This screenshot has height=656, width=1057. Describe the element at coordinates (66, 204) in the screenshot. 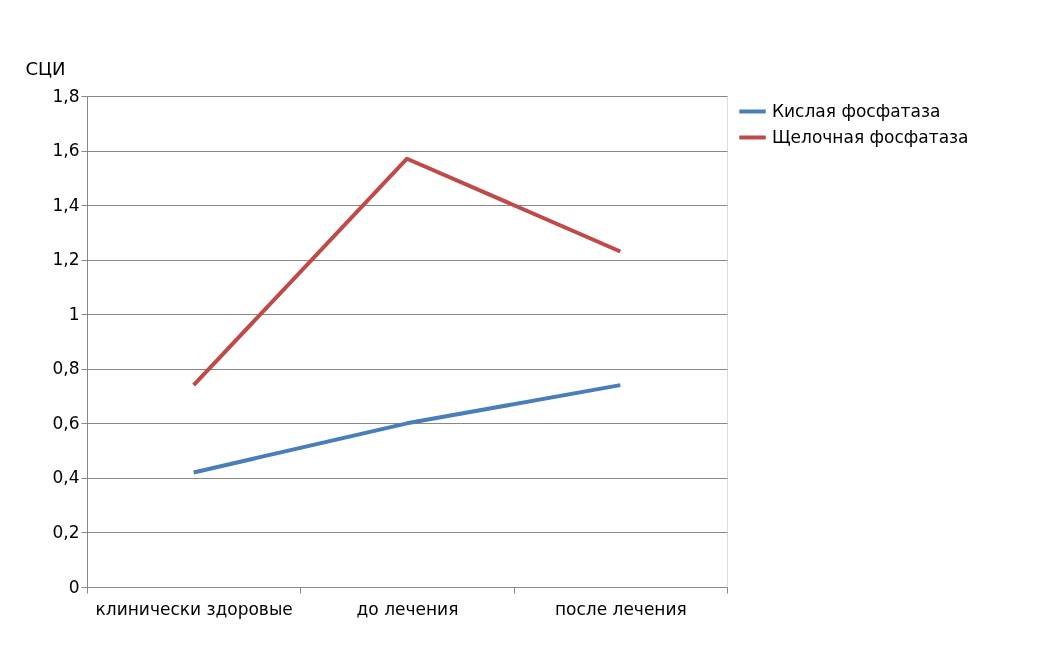

I see `y-tick-label: 1,4` at that location.